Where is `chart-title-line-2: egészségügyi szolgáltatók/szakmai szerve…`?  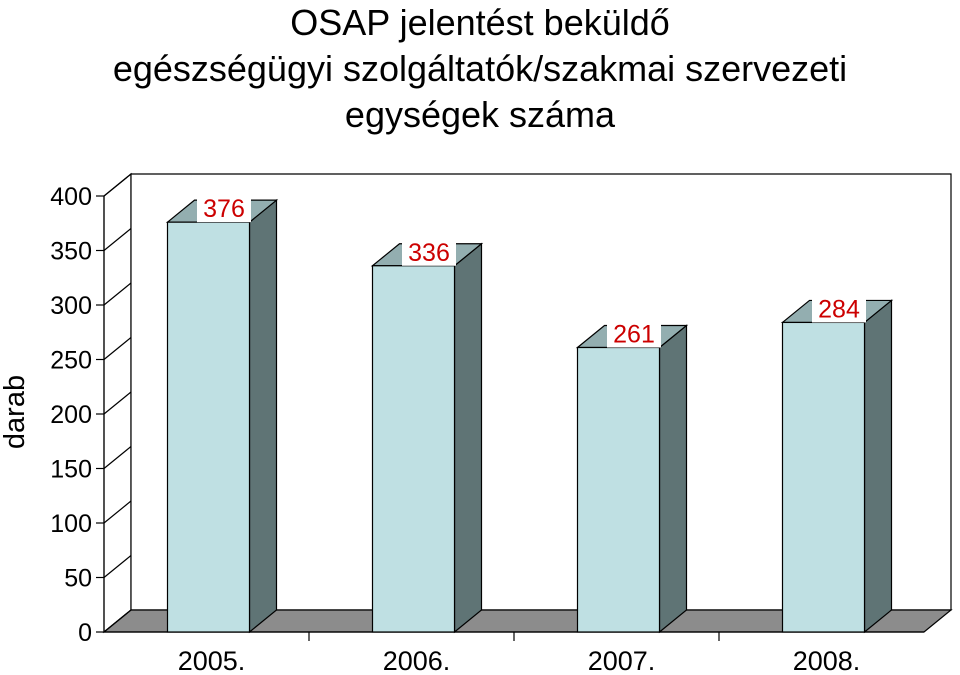
chart-title-line-2: egészségügyi szolgáltatók/szakmai szerve… is located at coordinates (480, 68).